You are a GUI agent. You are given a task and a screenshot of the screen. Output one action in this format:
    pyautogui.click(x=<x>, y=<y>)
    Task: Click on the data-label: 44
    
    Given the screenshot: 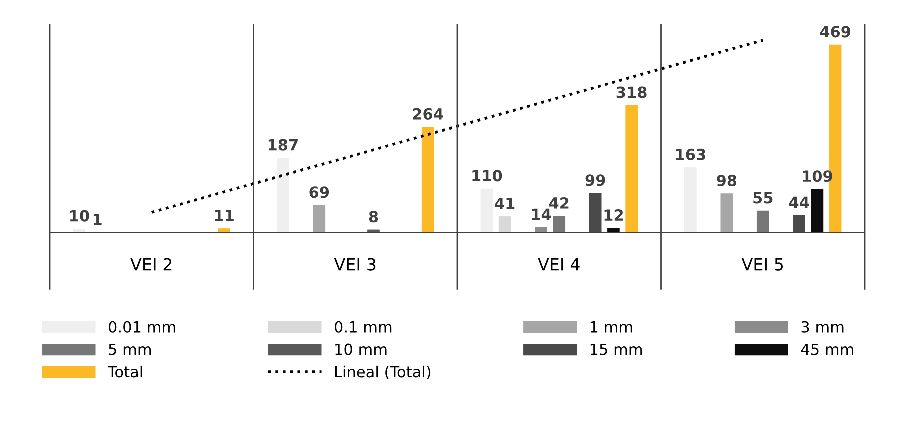 What is the action you would take?
    pyautogui.click(x=799, y=202)
    